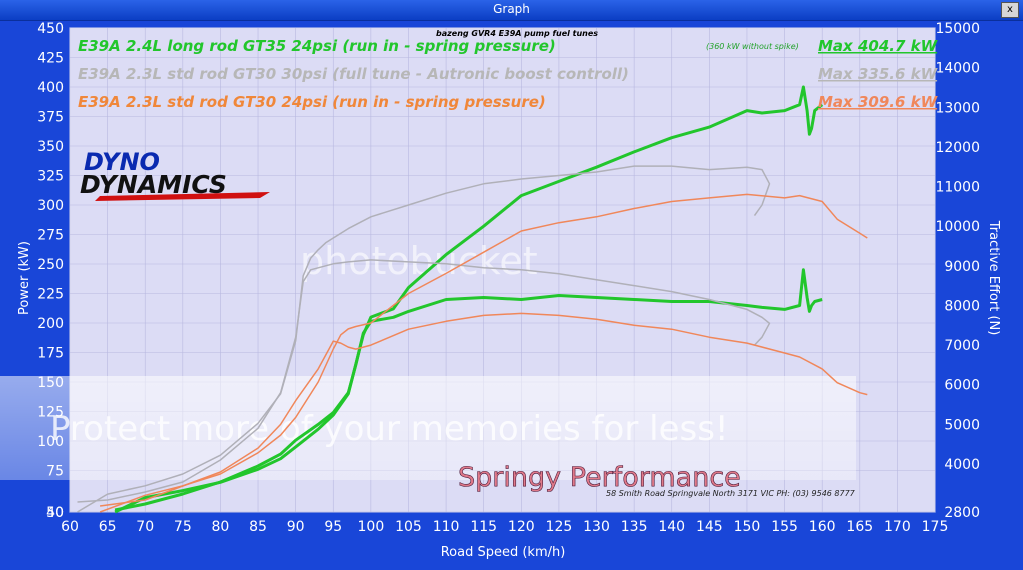 This screenshot has width=1023, height=570. What do you see at coordinates (50, 383) in the screenshot?
I see `y-tick-label: 150` at bounding box center [50, 383].